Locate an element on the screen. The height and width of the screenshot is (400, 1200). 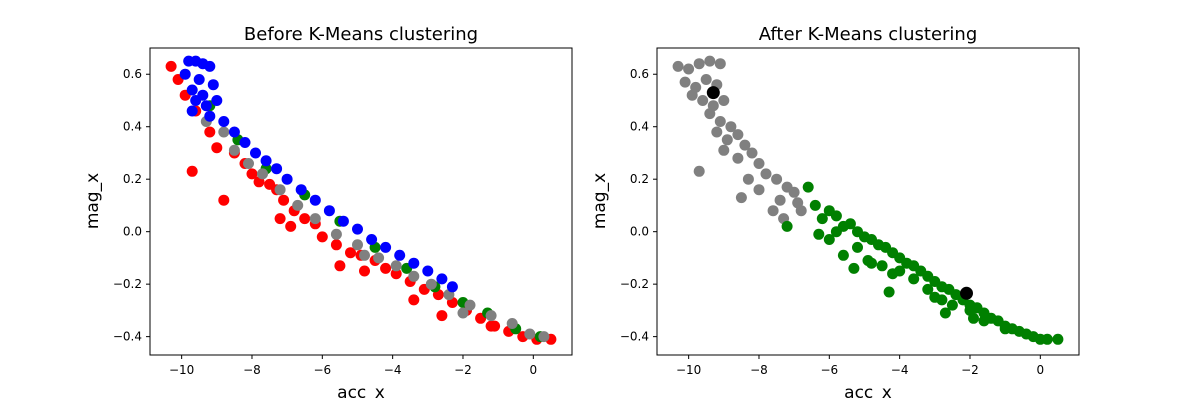
x-tick-label: 0 is located at coordinates (1040, 370).